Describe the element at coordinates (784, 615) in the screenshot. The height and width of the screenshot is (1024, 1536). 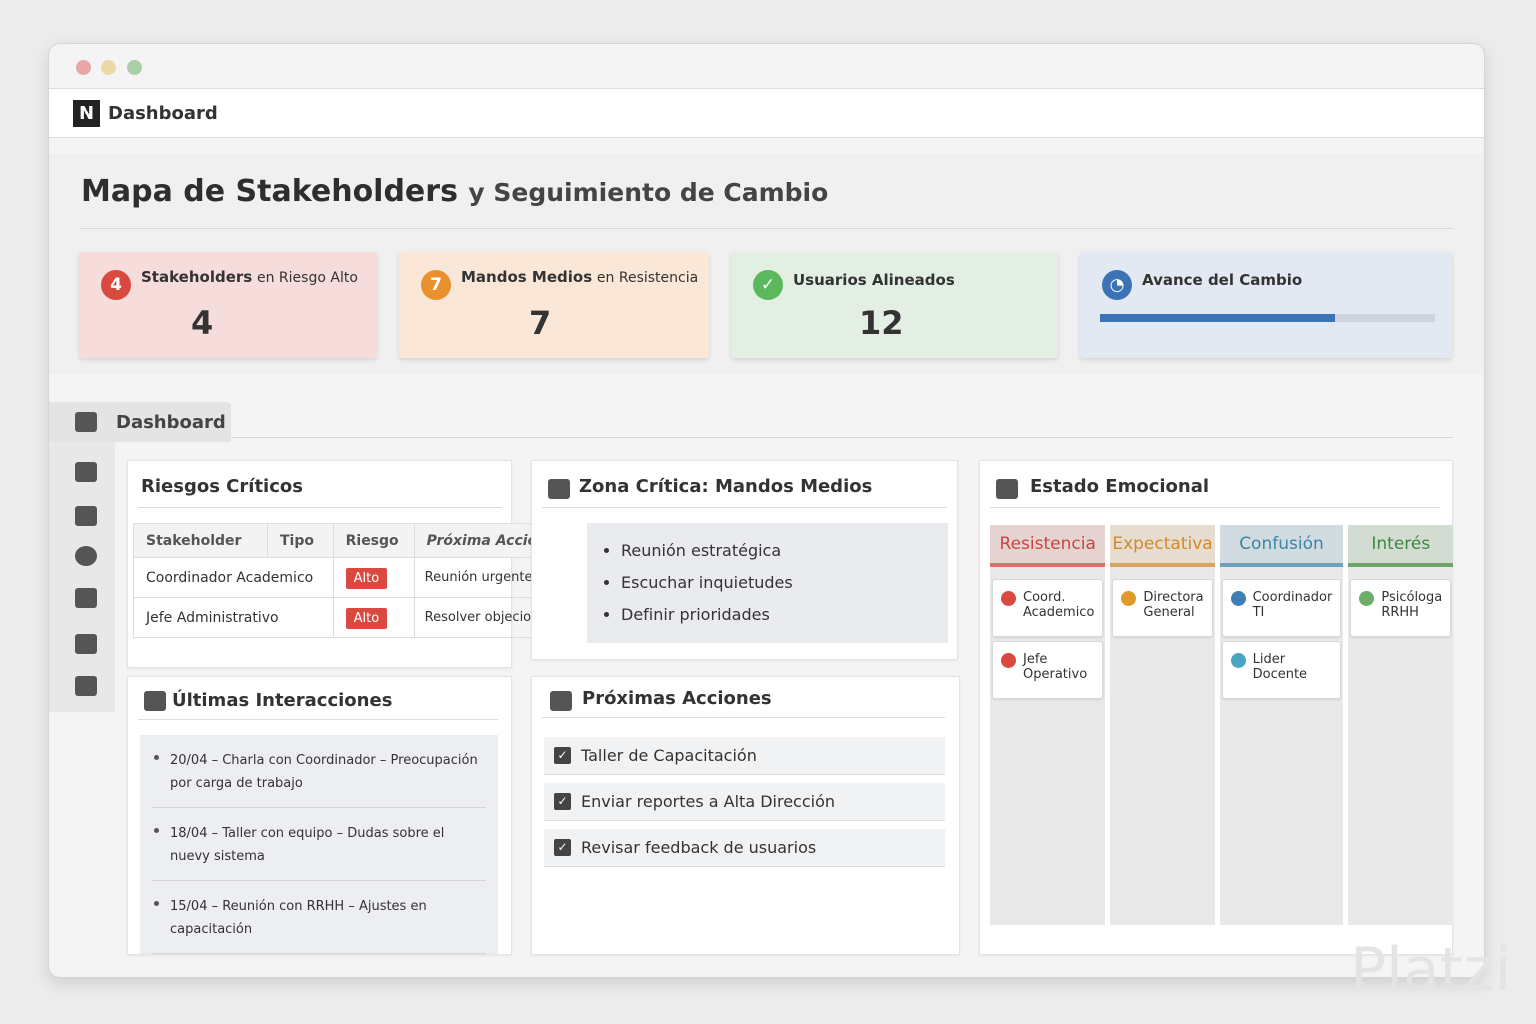
I see `list-item: Definir prioridades` at that location.